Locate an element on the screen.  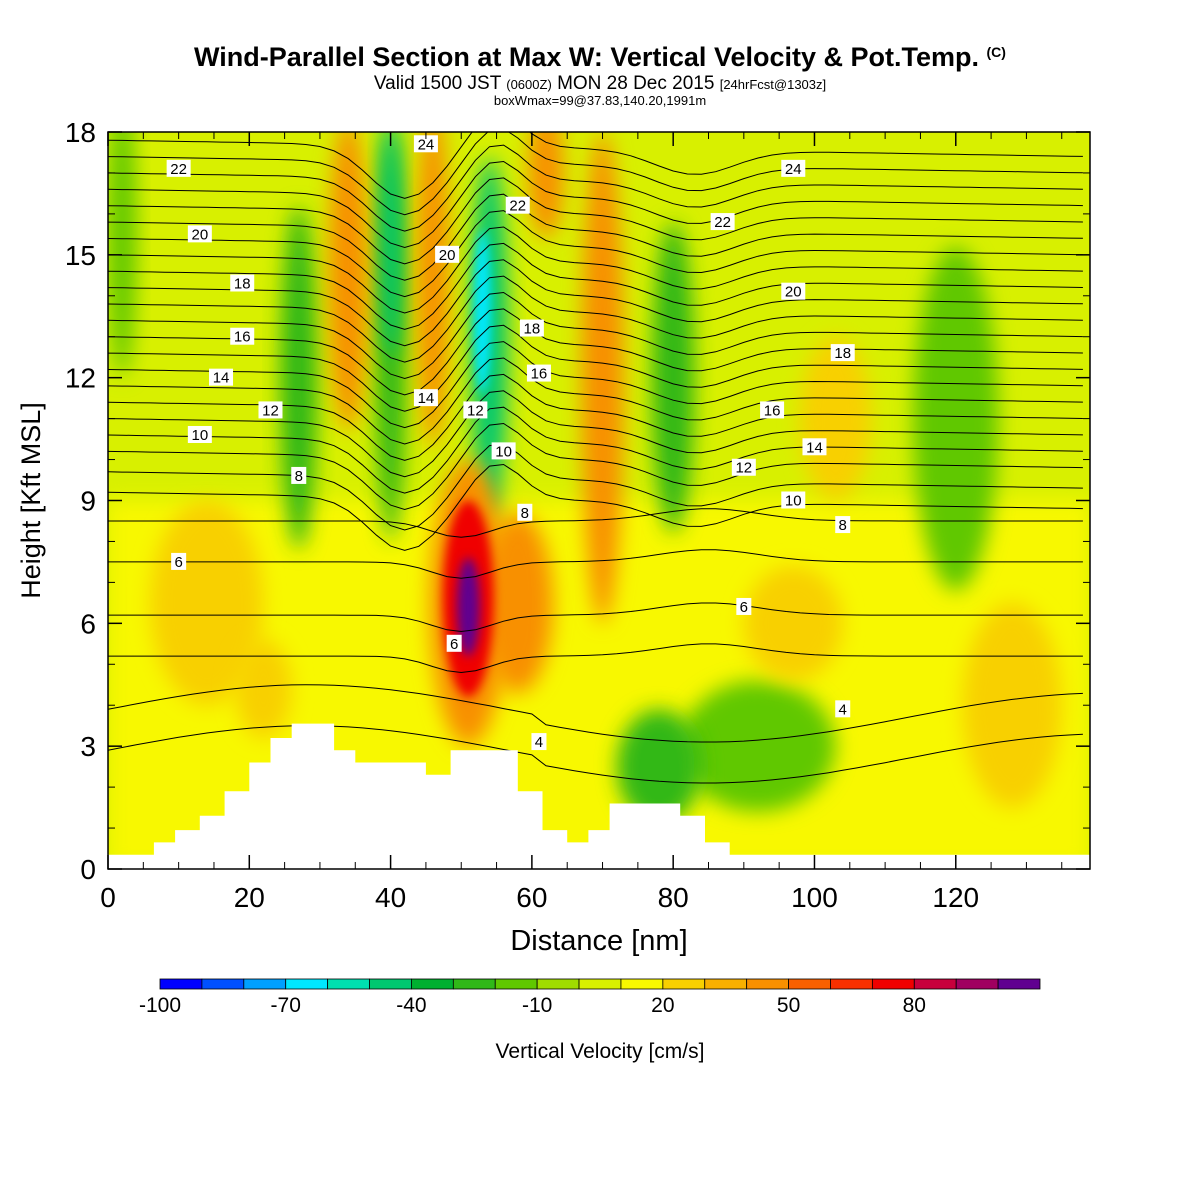
x-tick-label: 100 is located at coordinates (814, 897).